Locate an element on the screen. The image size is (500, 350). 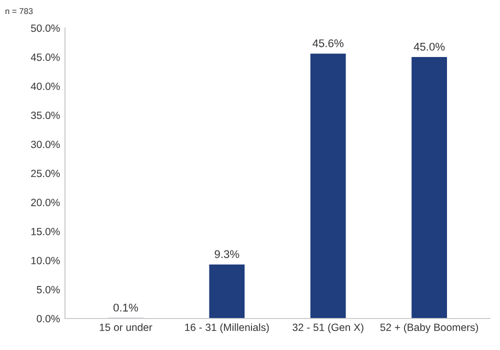
y-tick-label: 10.0% is located at coordinates (45, 260).